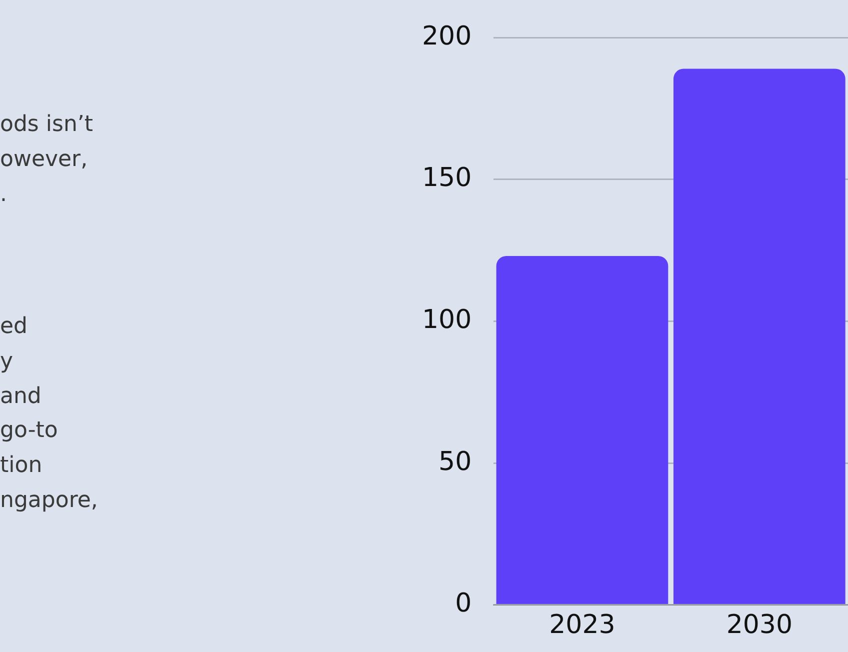 This screenshot has width=848, height=652. I want to click on y-tick-label: 0, so click(463, 603).